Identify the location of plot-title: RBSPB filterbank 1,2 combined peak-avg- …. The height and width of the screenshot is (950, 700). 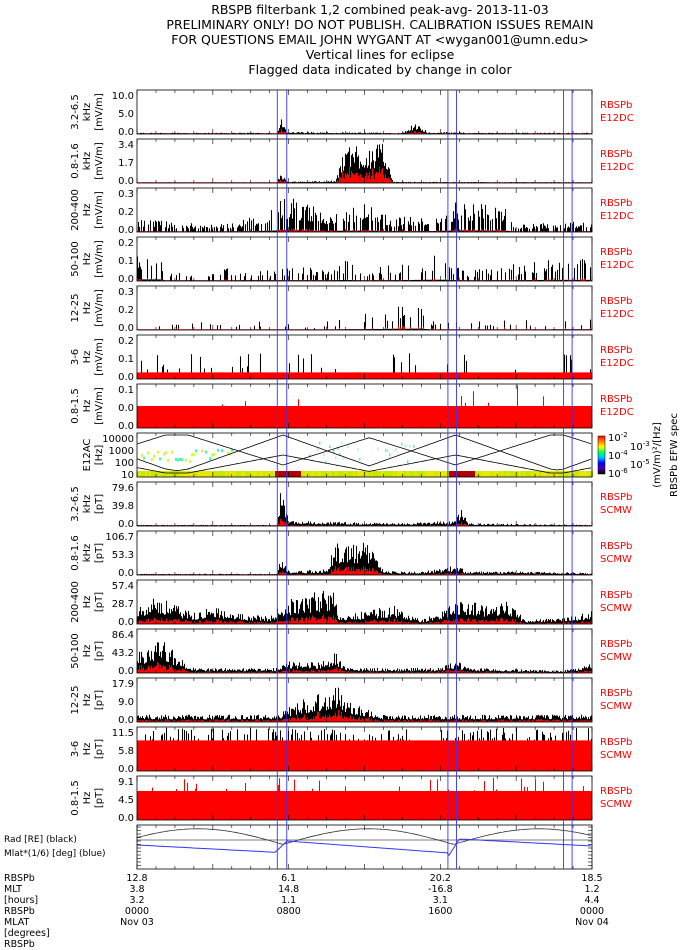
(350, 39).